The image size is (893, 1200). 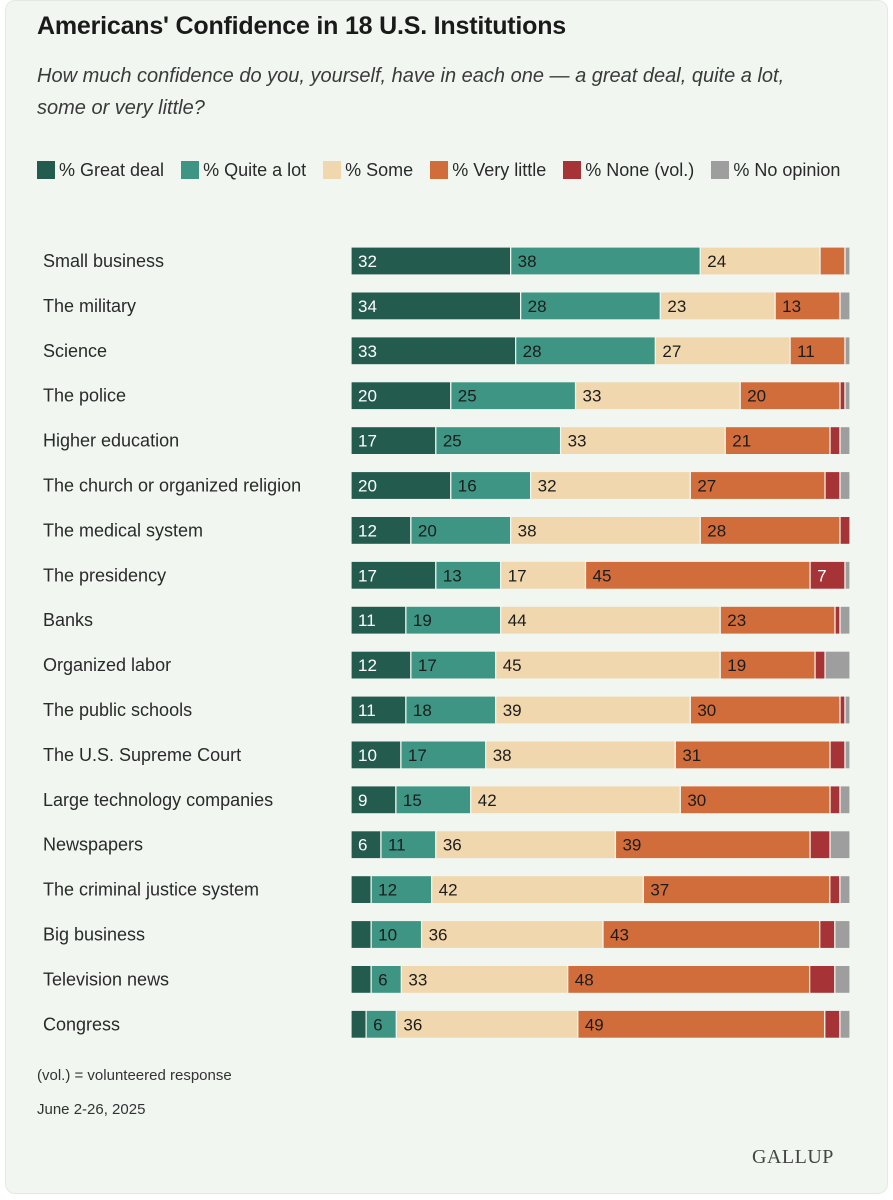 I want to click on bar-higher-education-some, so click(x=642, y=441).